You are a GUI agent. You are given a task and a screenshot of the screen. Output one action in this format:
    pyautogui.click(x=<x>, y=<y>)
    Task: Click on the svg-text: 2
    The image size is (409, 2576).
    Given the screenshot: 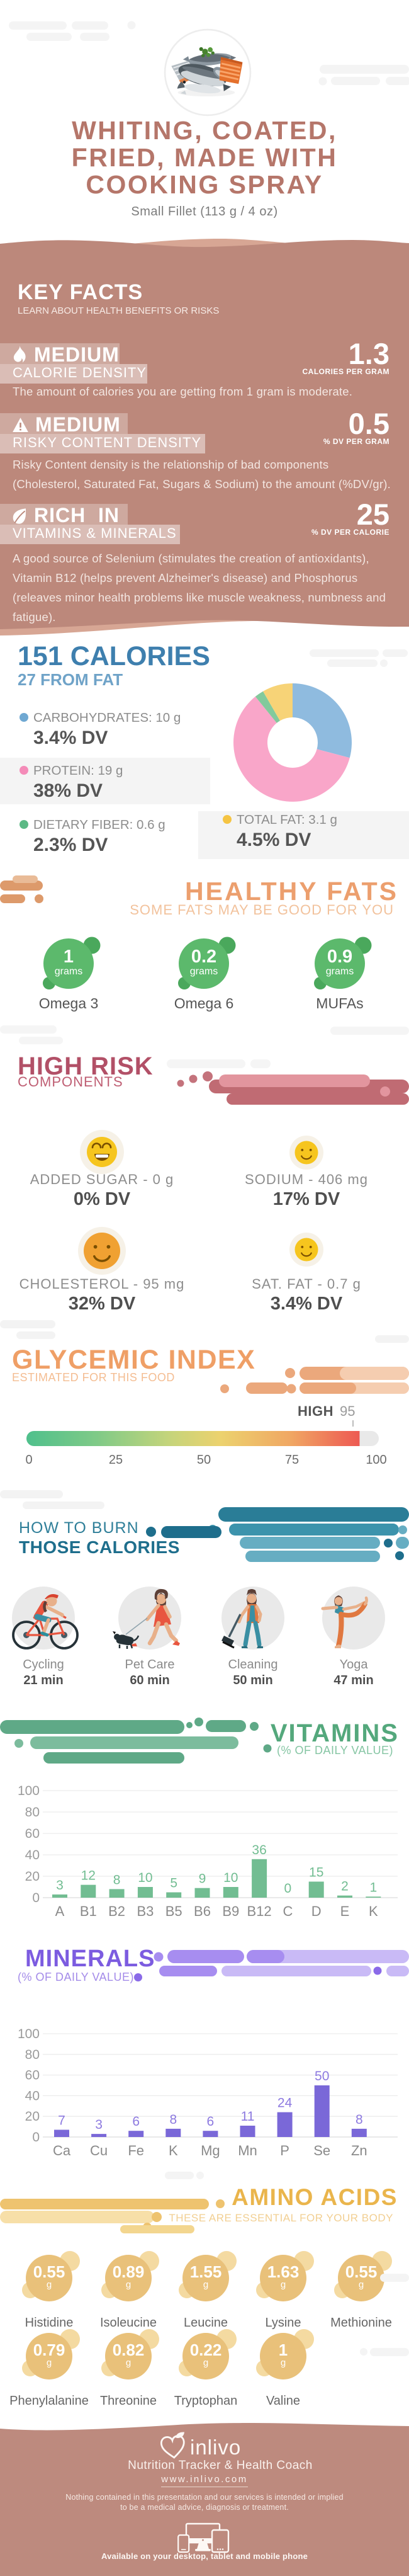 What is the action you would take?
    pyautogui.click(x=345, y=1886)
    